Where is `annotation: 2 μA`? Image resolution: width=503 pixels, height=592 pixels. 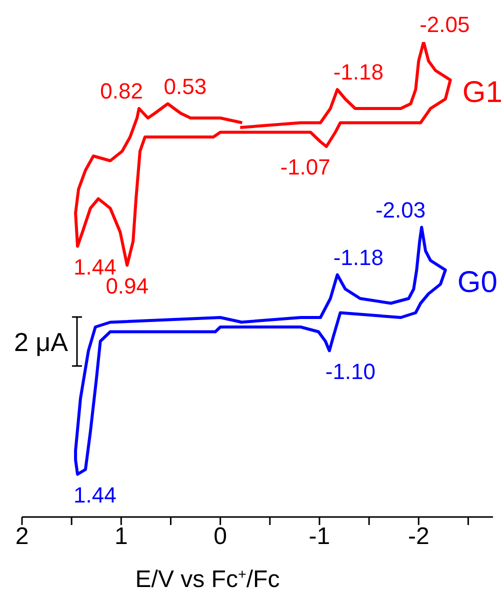
annotation: 2 μA is located at coordinates (41, 342).